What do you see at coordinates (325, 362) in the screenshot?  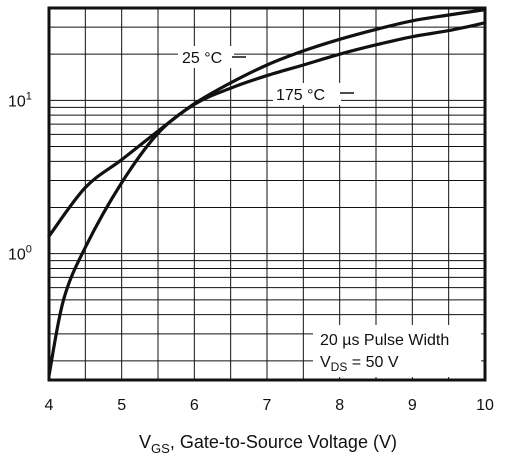 I see `vds-symbol: V` at bounding box center [325, 362].